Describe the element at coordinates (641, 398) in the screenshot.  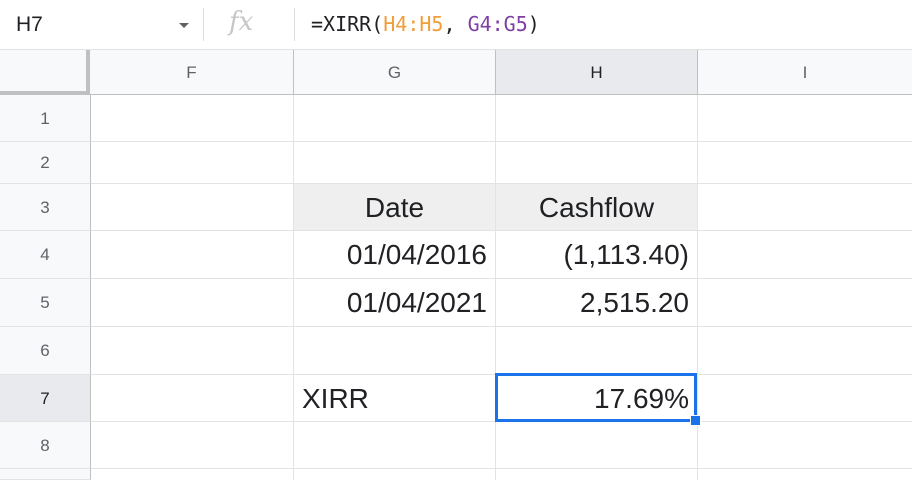
I see `cell-h7: 17.69%` at that location.